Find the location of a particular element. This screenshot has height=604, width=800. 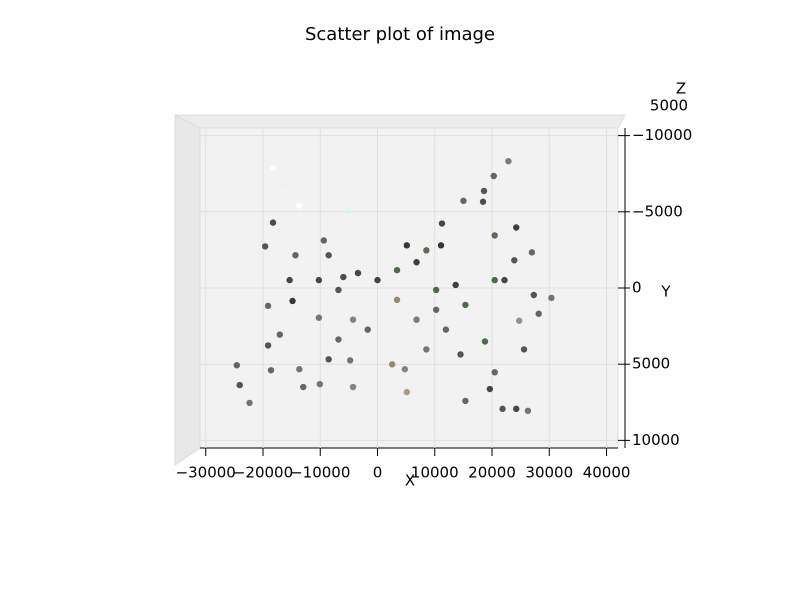

x-tick-label: 40000 is located at coordinates (607, 473).